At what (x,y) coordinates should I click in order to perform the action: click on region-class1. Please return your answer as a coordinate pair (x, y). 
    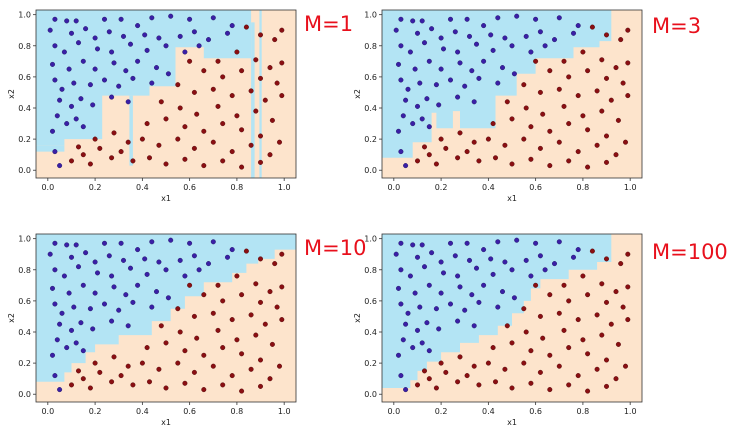
    Looking at the image, I should click on (512, 94).